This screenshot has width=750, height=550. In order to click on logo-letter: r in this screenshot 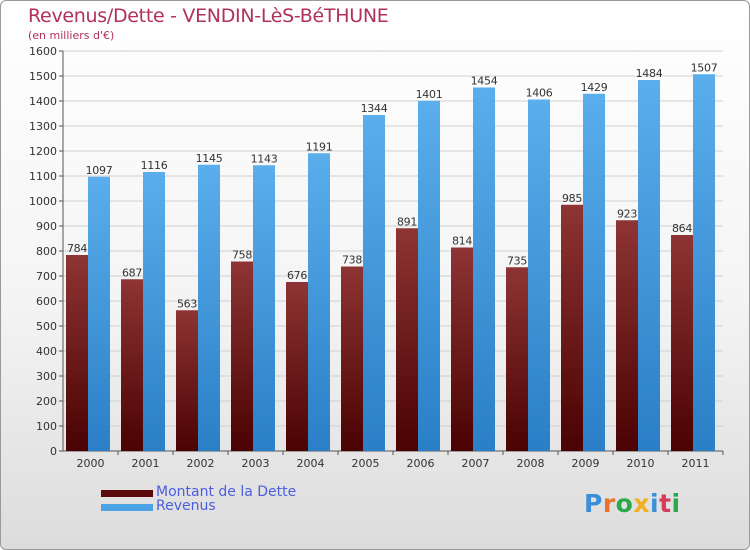, I will do `click(609, 503)`.